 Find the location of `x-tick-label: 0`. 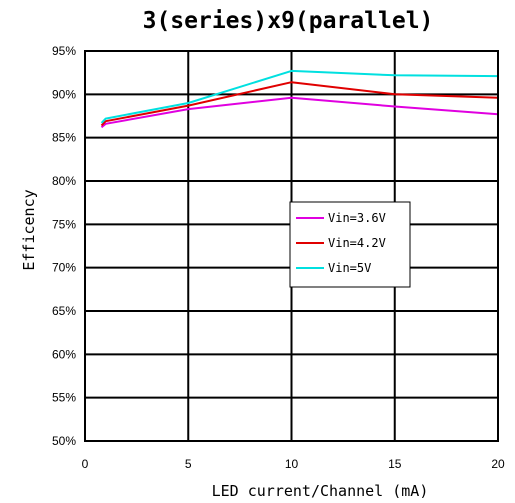

x-tick-label: 0 is located at coordinates (85, 464).